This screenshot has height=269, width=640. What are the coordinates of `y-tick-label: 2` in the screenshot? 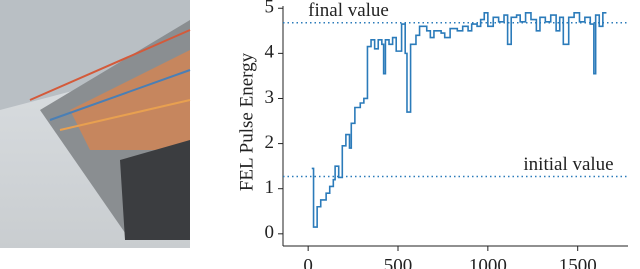 It's located at (270, 142).